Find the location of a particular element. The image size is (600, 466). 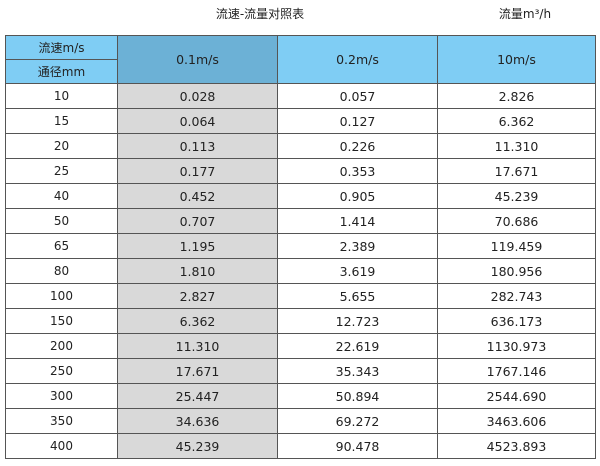

flow-cell: 0.452 is located at coordinates (197, 196).